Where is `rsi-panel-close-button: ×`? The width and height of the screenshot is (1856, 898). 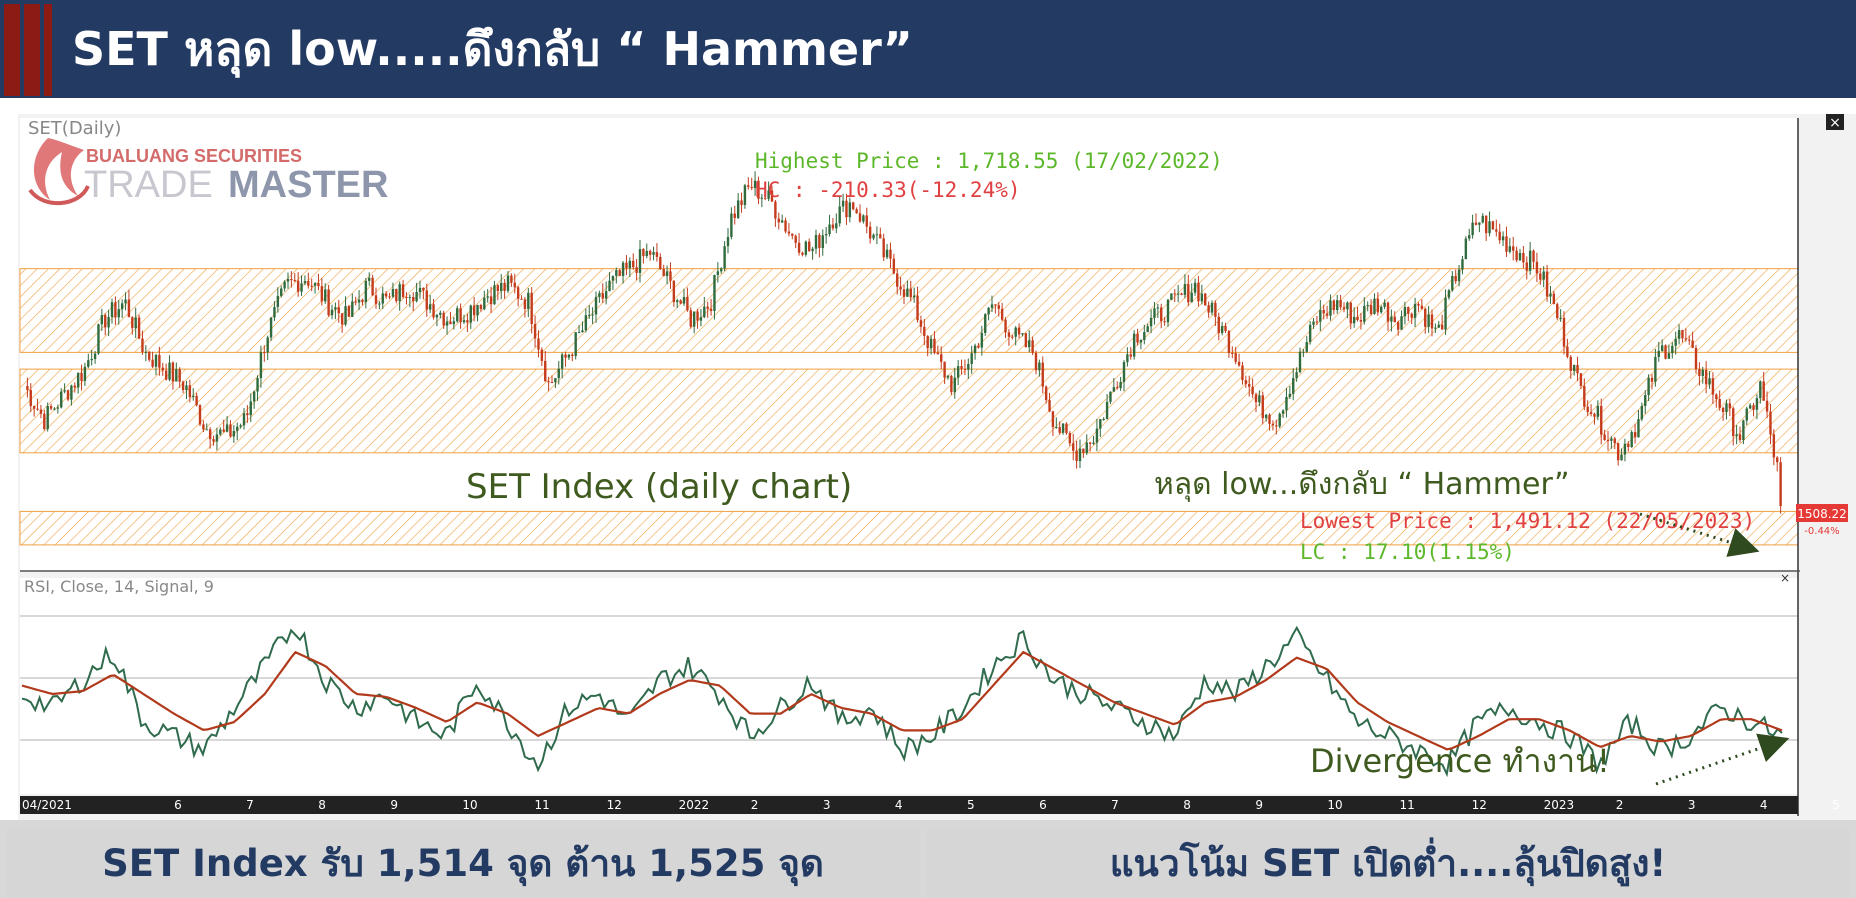
rsi-panel-close-button: × is located at coordinates (1785, 578).